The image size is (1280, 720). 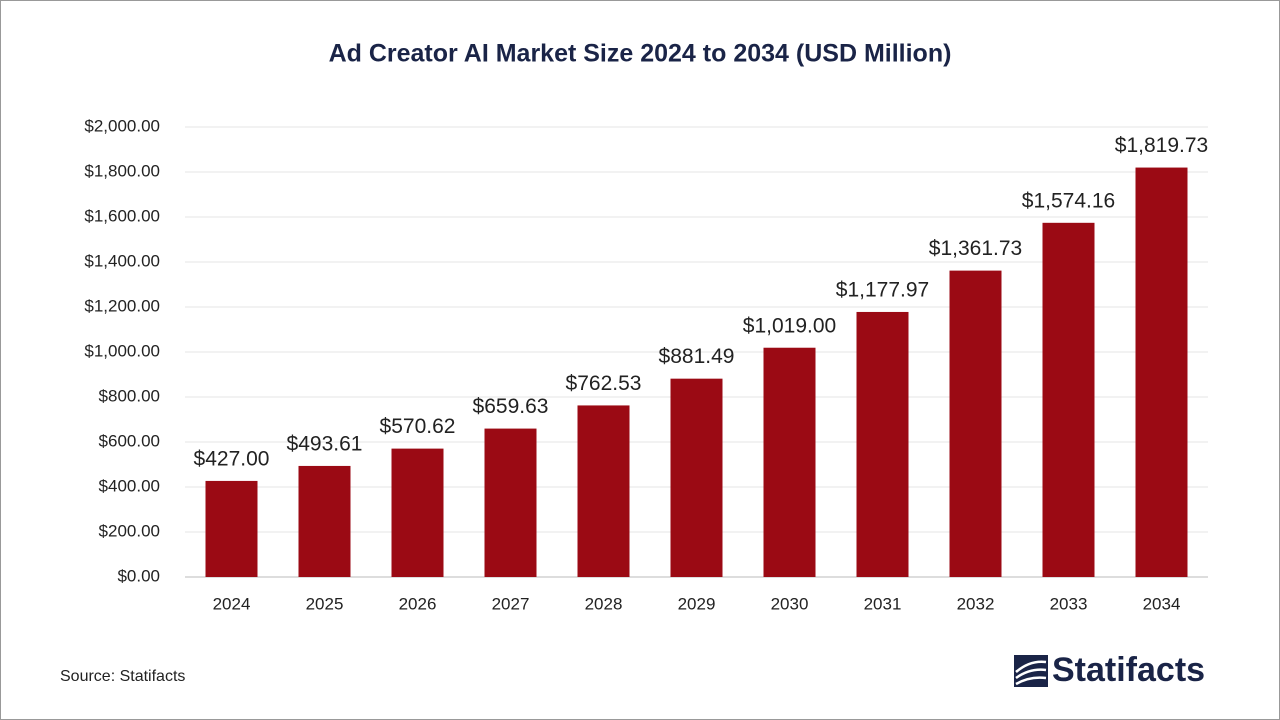 I want to click on y-tick-label: $200.00, so click(x=129, y=530).